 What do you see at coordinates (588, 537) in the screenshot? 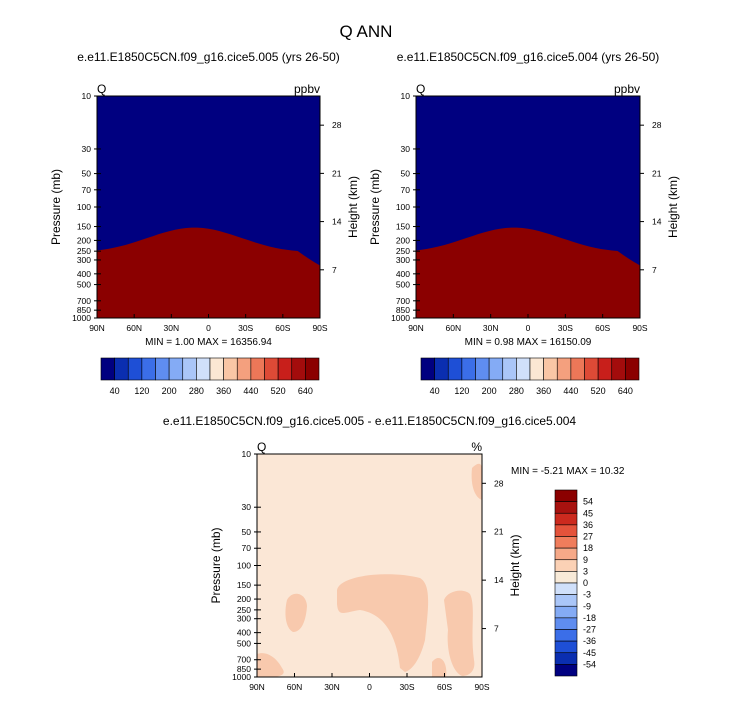
I see `colorbar-label: 27` at bounding box center [588, 537].